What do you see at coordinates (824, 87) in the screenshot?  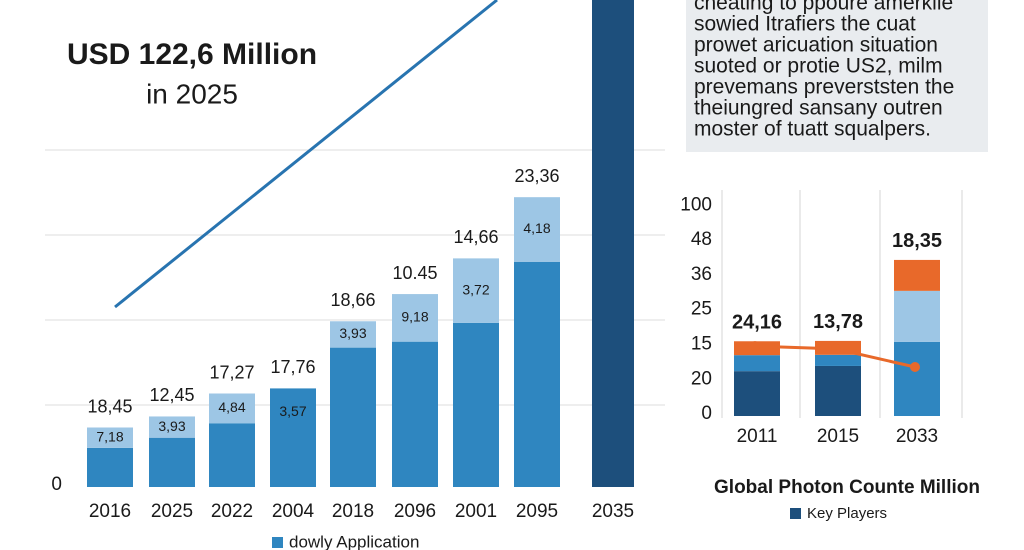 I see `text-box-line: prevemans preverststen the` at bounding box center [824, 87].